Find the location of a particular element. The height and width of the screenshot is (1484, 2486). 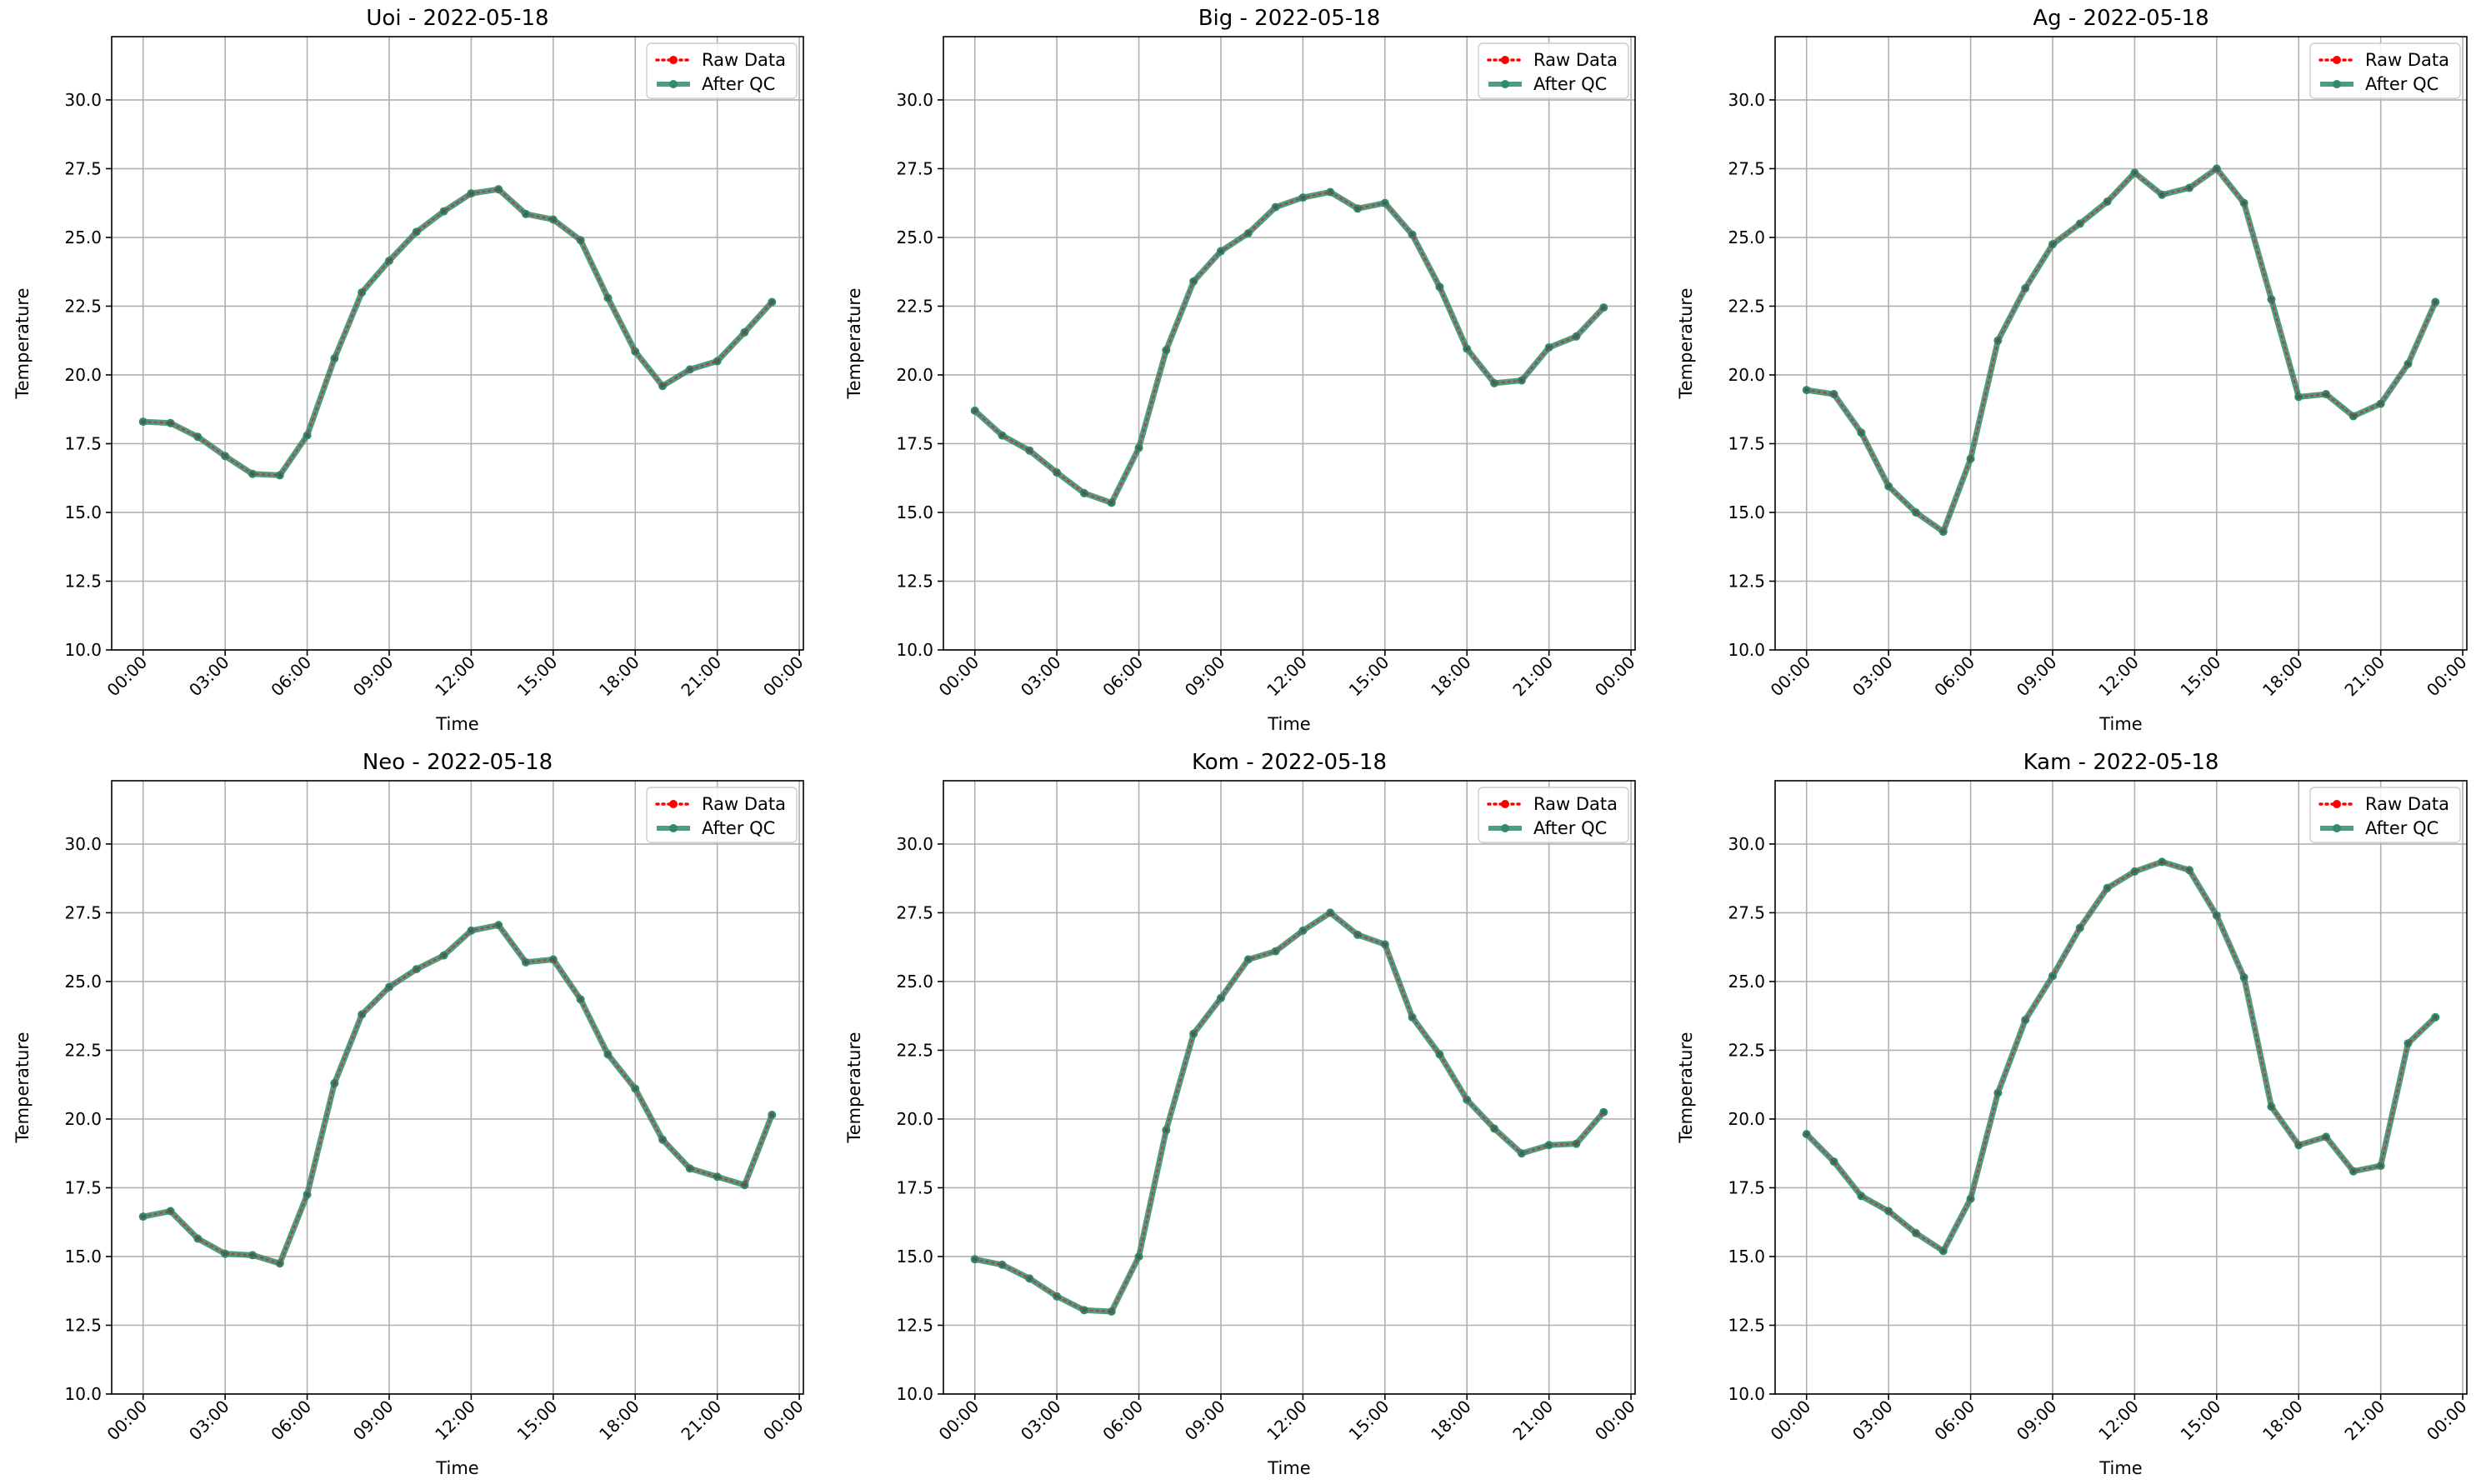

subplot-title: Kom - 2022-05-18 is located at coordinates (1289, 762).